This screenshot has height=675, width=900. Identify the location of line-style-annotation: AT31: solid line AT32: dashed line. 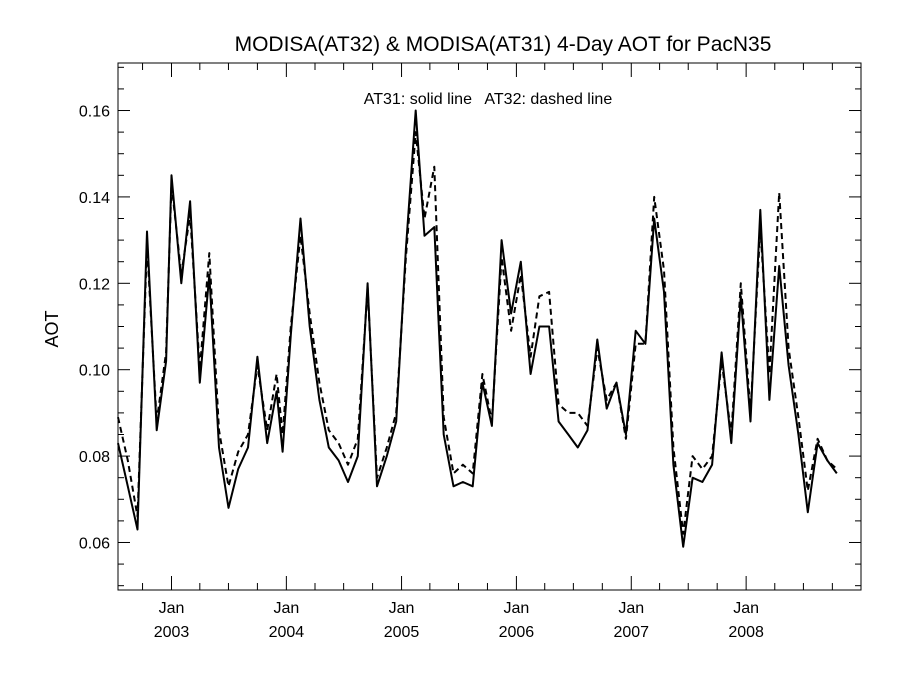
(488, 99).